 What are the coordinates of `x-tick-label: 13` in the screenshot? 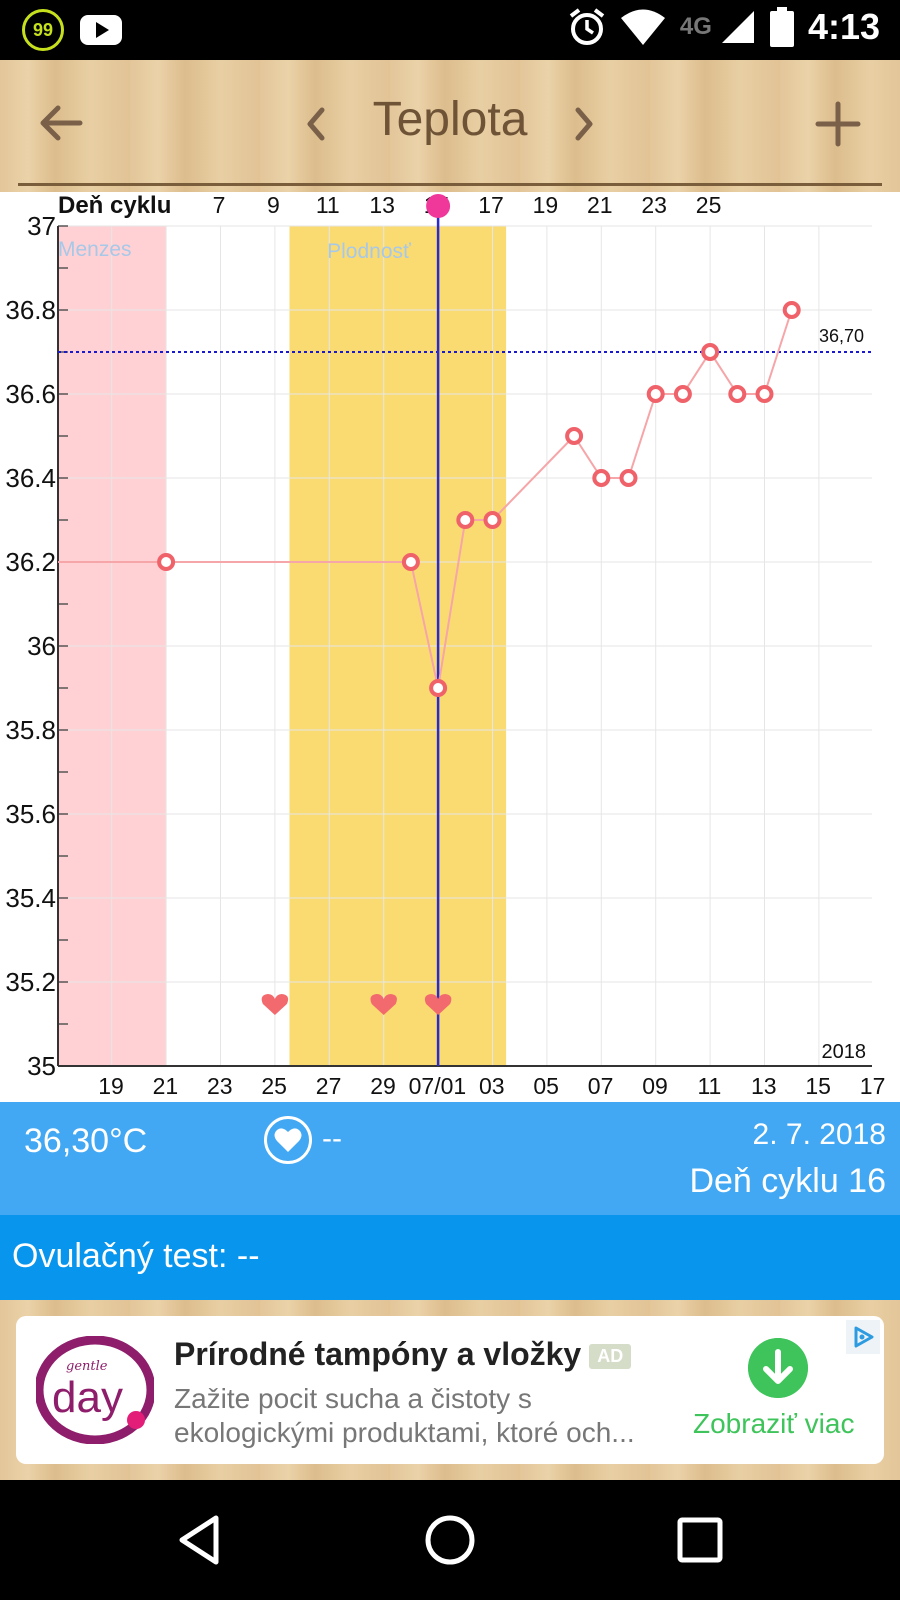 It's located at (764, 1086).